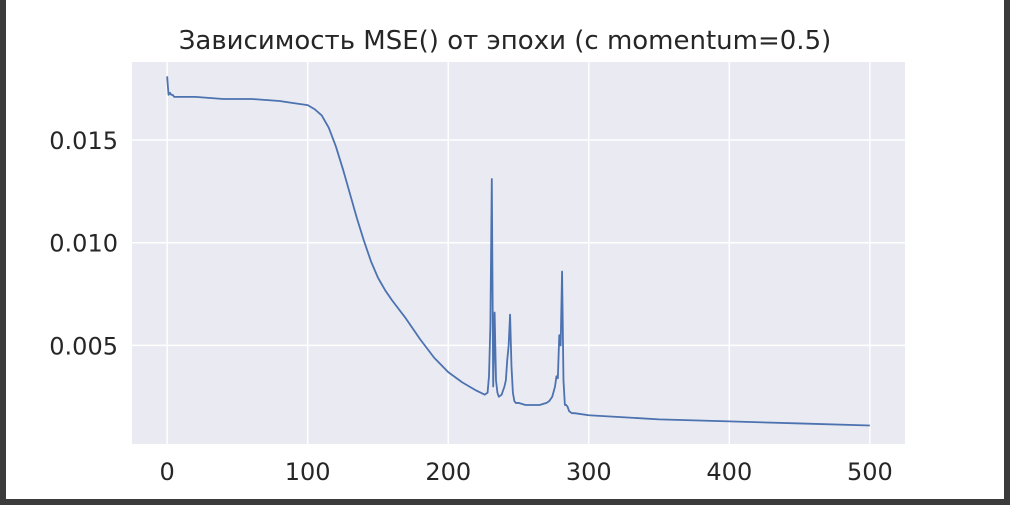 The image size is (1010, 505). I want to click on y-tick-label: 0.010, so click(83, 244).